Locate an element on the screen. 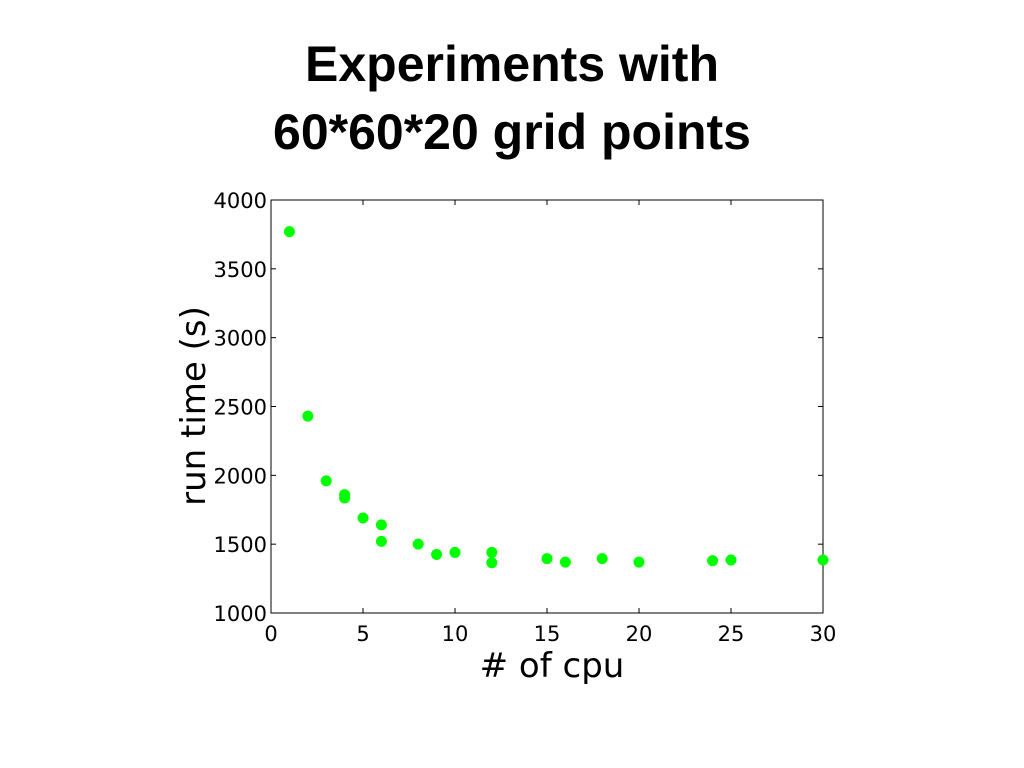 This screenshot has width=1024, height=768. x-tick-label: 10 is located at coordinates (455, 634).